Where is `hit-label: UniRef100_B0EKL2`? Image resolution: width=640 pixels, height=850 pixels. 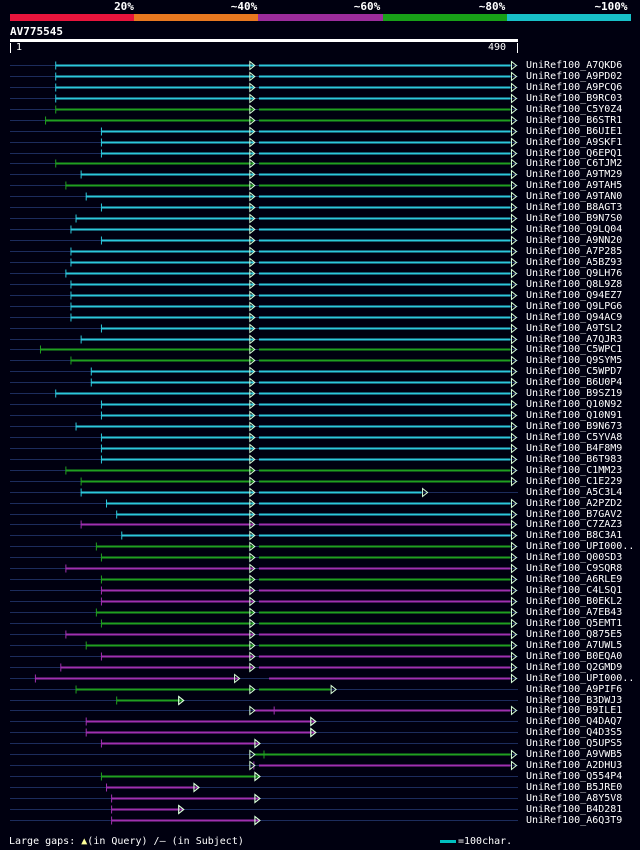 hit-label: UniRef100_B0EKL2 is located at coordinates (574, 601).